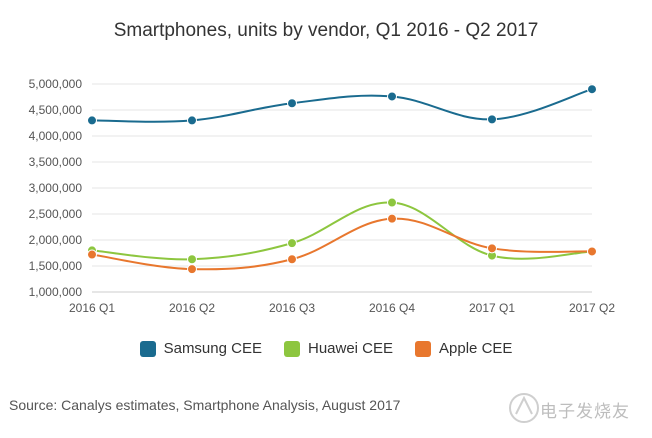  Describe the element at coordinates (212, 348) in the screenshot. I see `legend-label-samsung: Samsung CEE` at that location.